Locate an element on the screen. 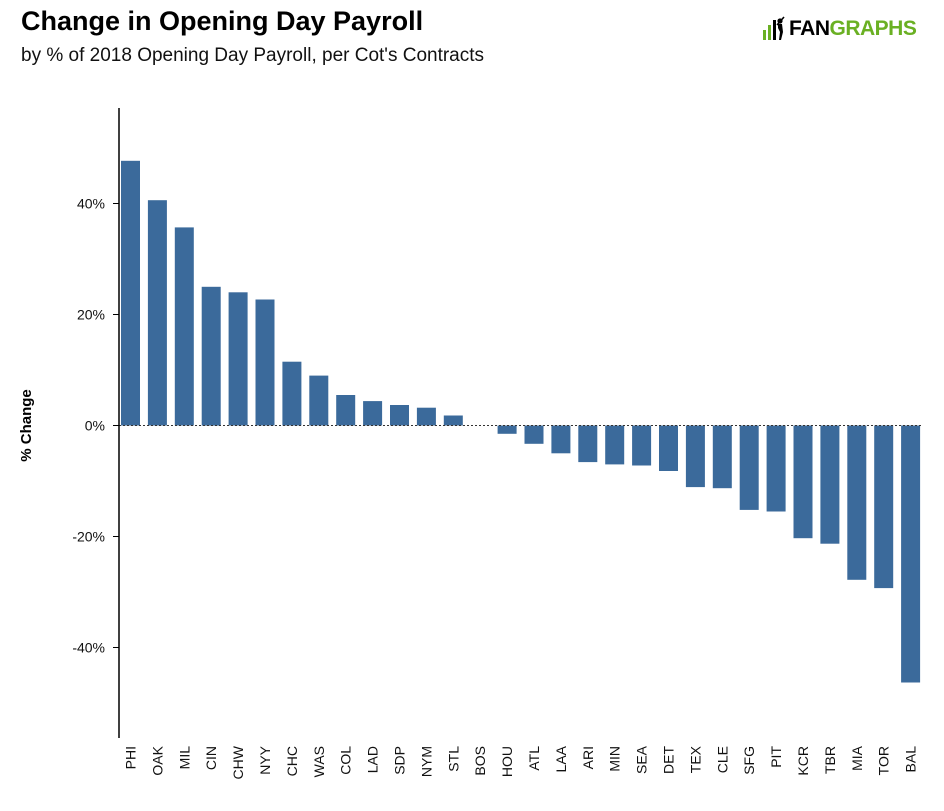  x-tick-label-mil: MIL is located at coordinates (184, 758).